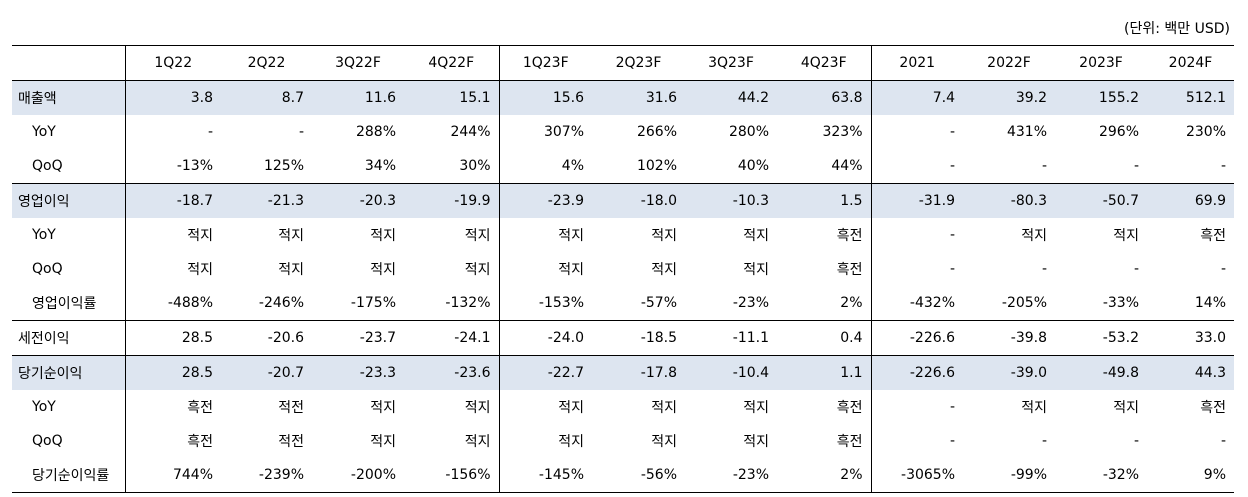 The height and width of the screenshot is (497, 1248). What do you see at coordinates (932, 303) in the screenshot?
I see `table-cell: -432%` at bounding box center [932, 303].